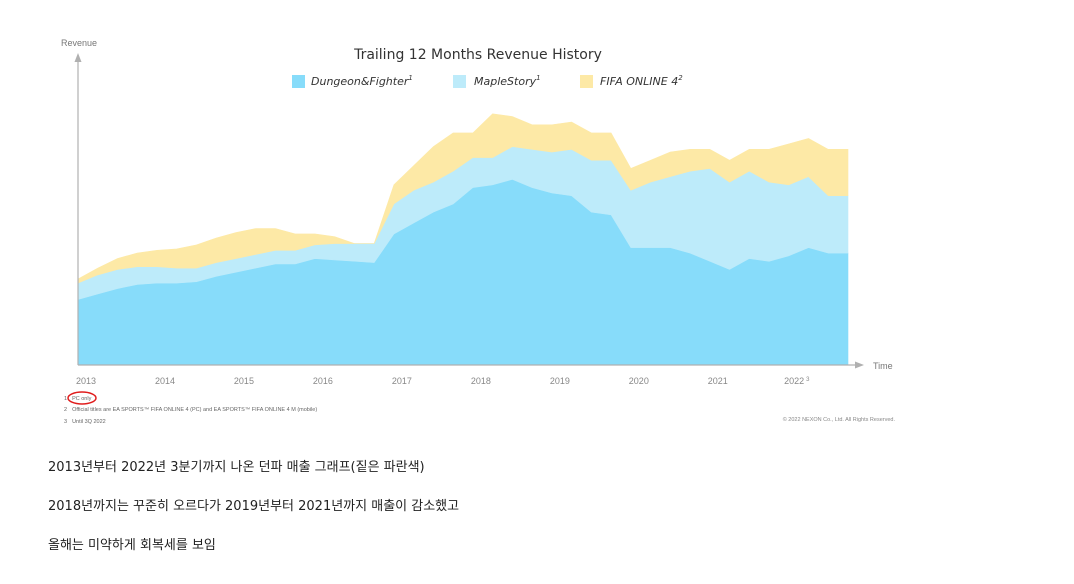 This screenshot has width=1074, height=584. I want to click on x-tick-label-2018: 2018, so click(481, 381).